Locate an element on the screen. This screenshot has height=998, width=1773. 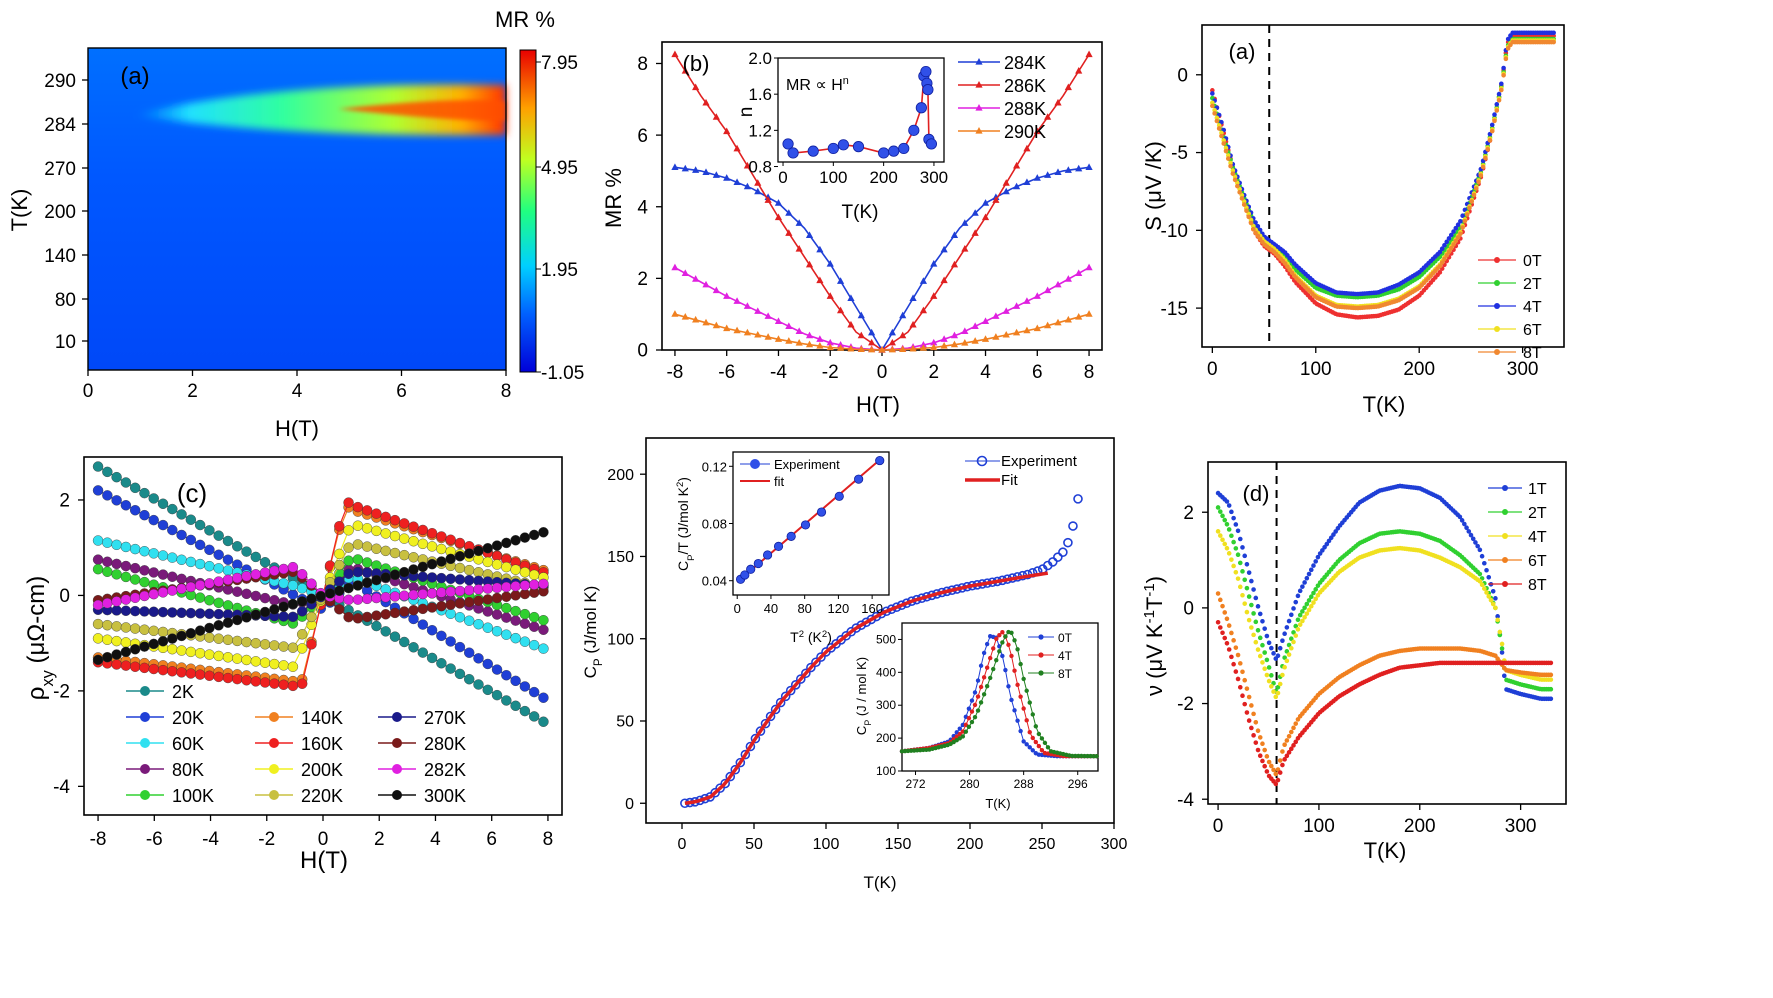
hall-xtick-label: -2 is located at coordinates (266, 839).